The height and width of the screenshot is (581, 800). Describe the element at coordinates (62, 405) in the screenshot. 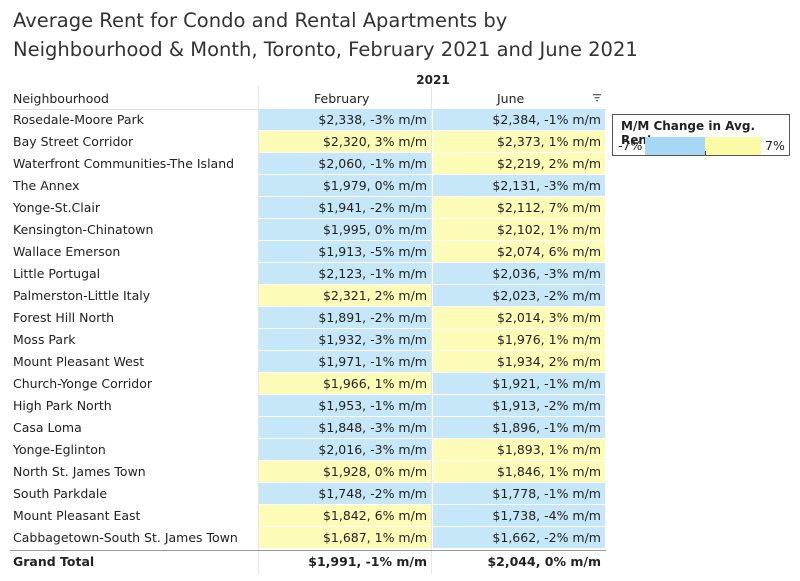

I see `neighbourhood-name: High Park North` at that location.